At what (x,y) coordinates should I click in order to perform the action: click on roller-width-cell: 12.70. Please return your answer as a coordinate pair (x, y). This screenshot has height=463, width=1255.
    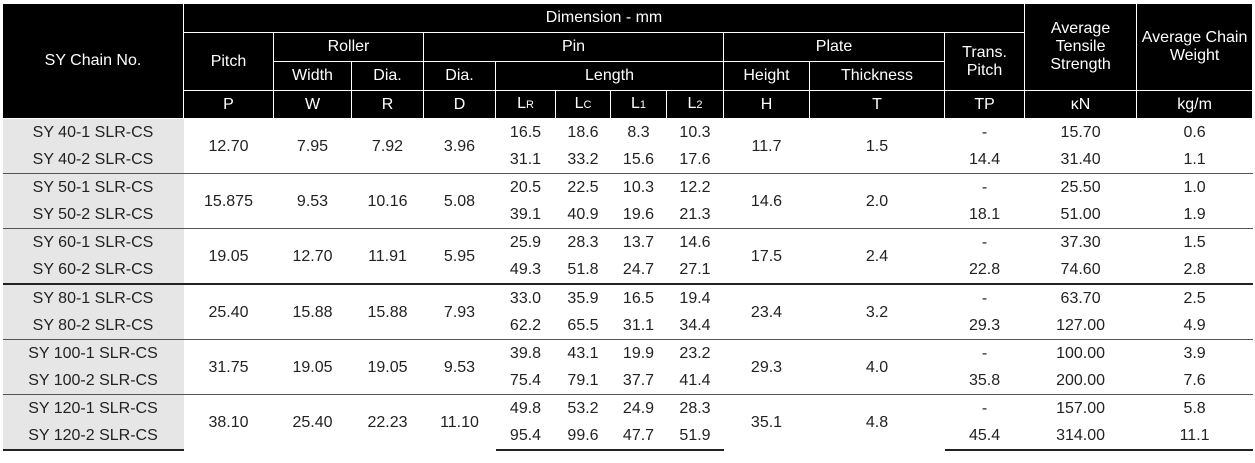
    Looking at the image, I should click on (312, 256).